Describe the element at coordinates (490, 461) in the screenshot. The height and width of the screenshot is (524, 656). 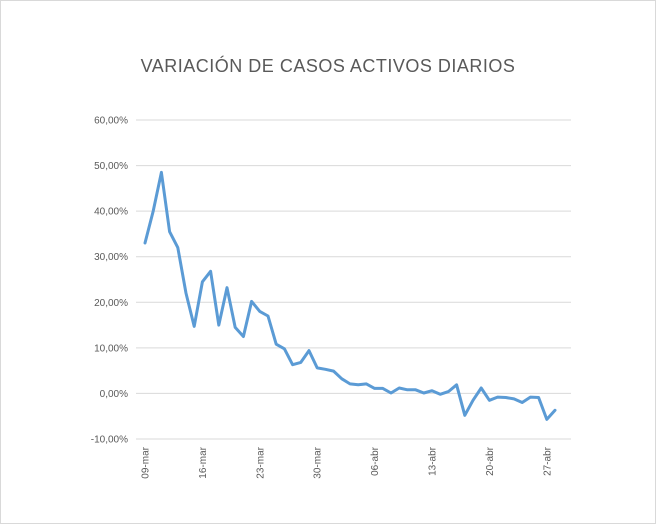
I see `x-tick-label: 20-abr` at that location.